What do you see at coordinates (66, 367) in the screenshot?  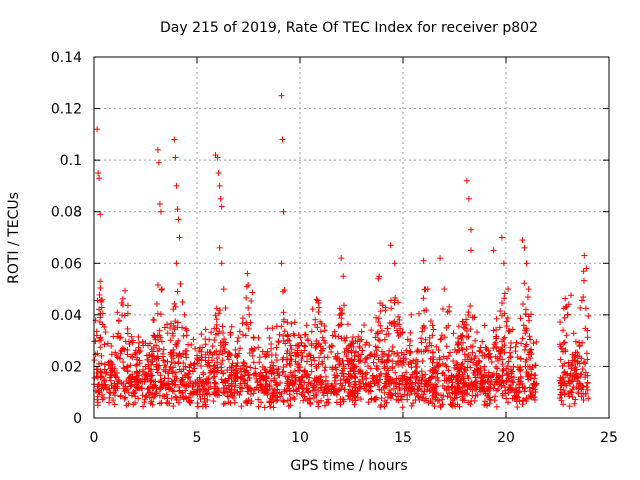 I see `y-tick-label: 0.02` at bounding box center [66, 367].